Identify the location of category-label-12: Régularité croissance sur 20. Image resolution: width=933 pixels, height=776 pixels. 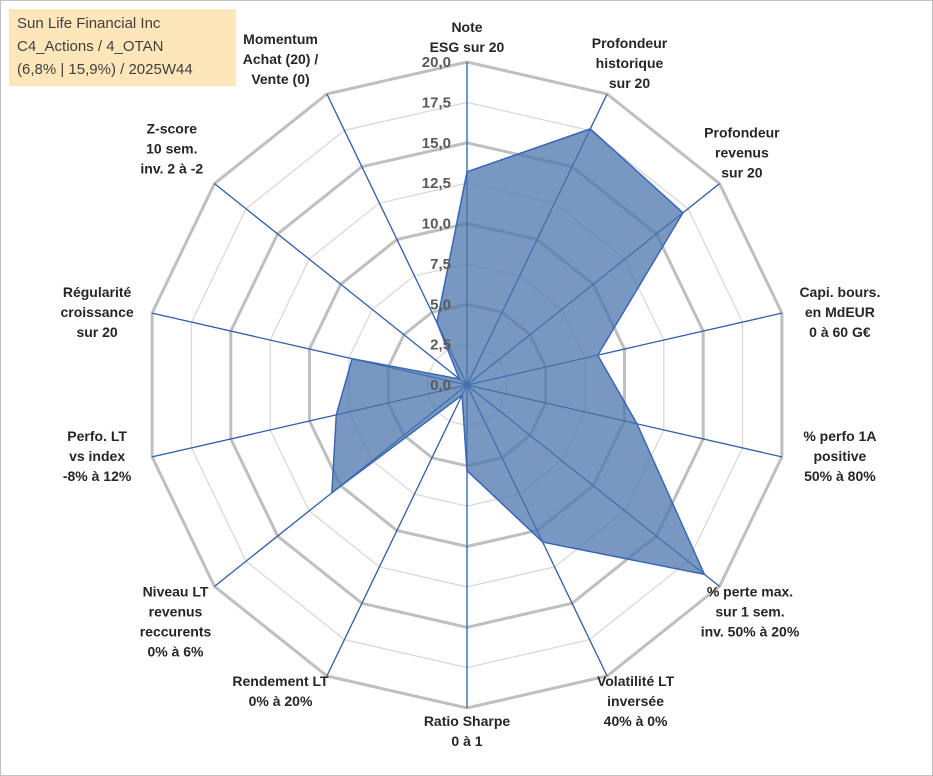
(97, 312).